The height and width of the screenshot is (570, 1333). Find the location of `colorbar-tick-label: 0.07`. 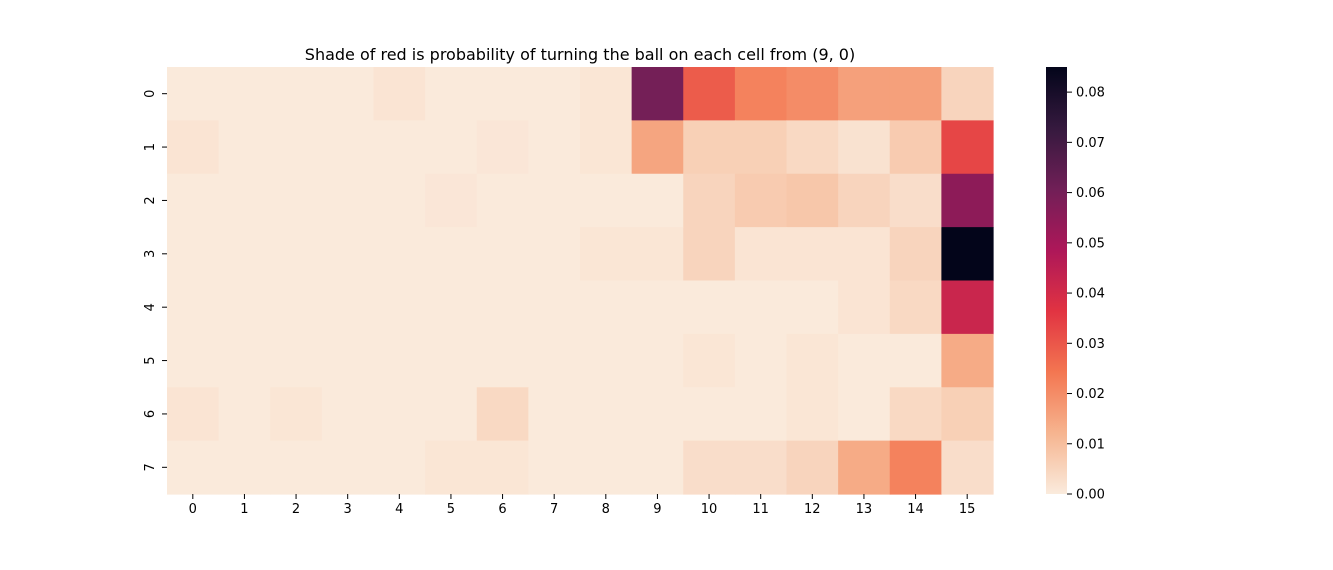

colorbar-tick-label: 0.07 is located at coordinates (1090, 143).